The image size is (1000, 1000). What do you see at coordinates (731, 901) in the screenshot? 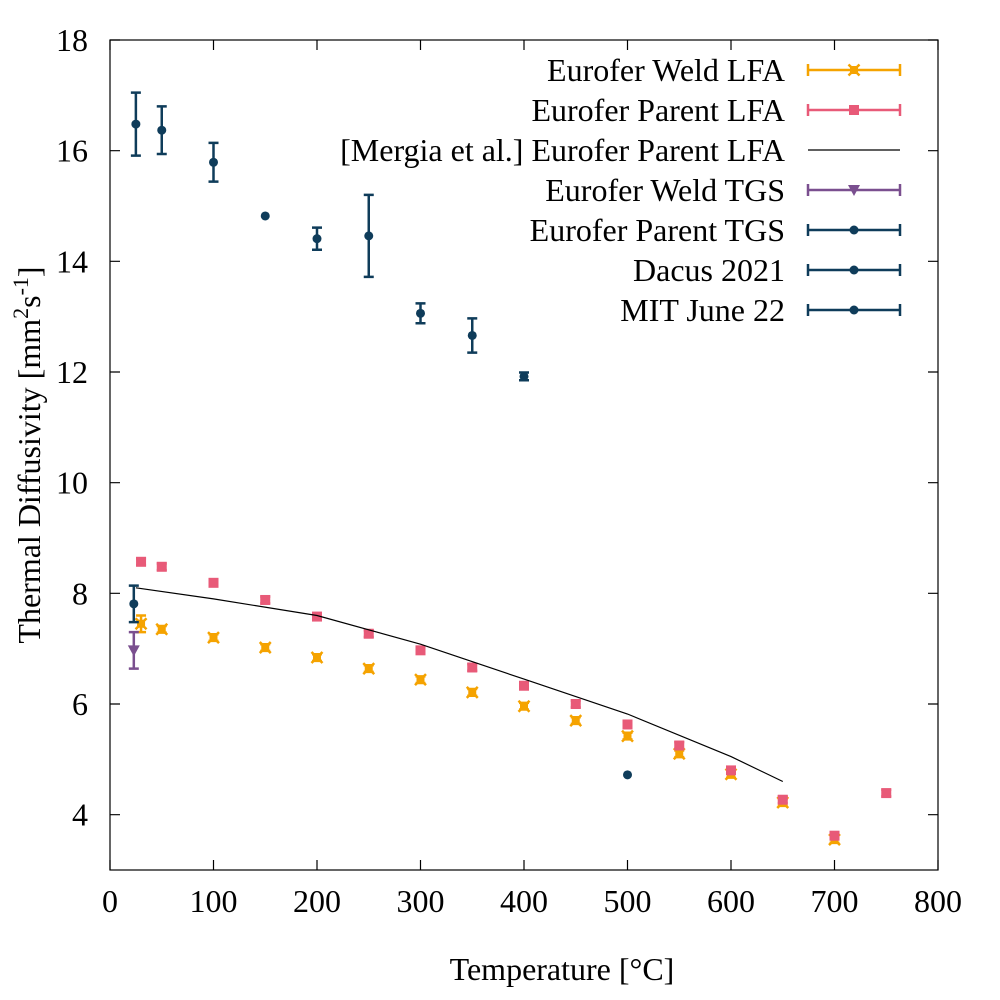
I see `x-tick-label-6: 600` at bounding box center [731, 901].